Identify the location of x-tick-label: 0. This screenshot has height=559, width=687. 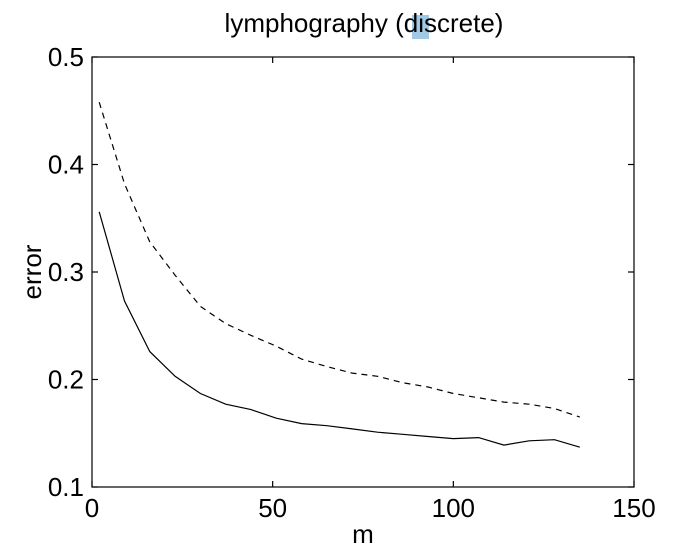
(92, 508).